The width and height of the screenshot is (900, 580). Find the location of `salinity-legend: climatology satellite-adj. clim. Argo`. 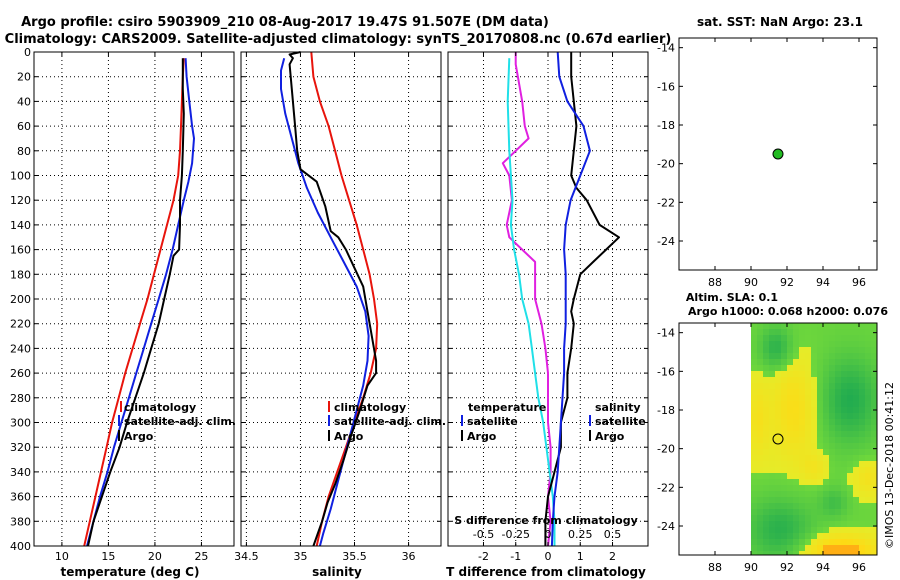

salinity-legend: climatology satellite-adj. clim. Argo is located at coordinates (387, 422).